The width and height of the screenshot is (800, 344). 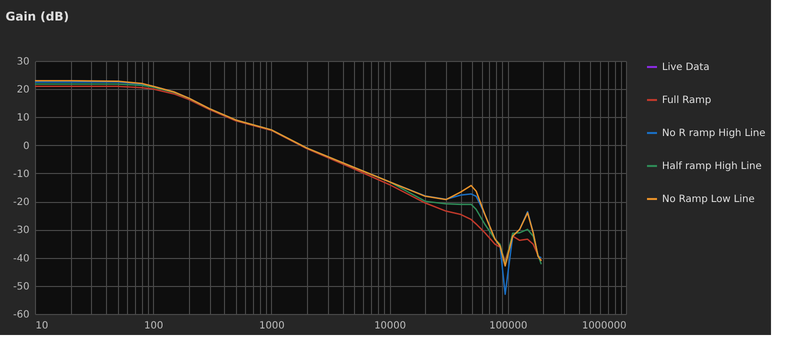 I want to click on y-tick-label: 0, so click(x=26, y=146).